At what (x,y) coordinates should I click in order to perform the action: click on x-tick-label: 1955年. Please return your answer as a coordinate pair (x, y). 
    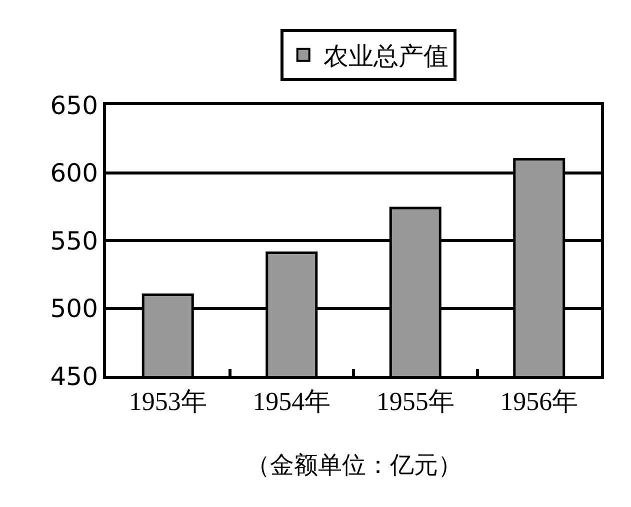
    Looking at the image, I should click on (415, 401).